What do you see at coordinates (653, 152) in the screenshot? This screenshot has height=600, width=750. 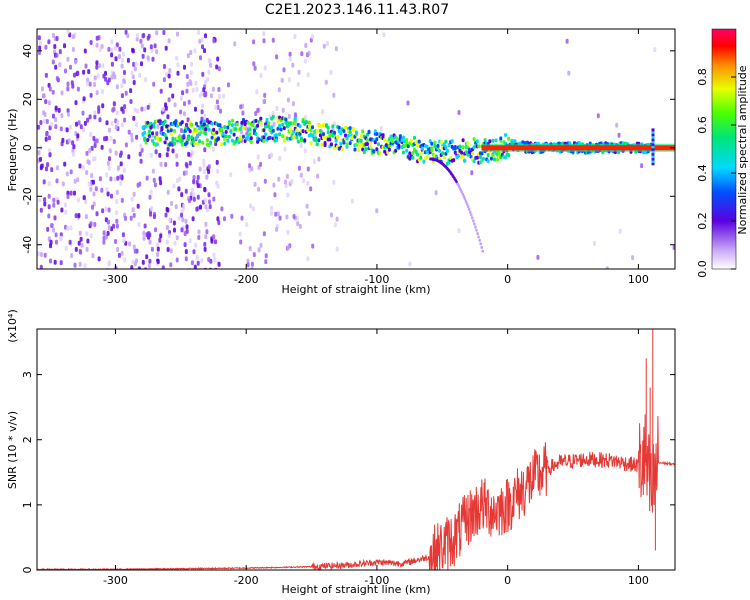 I see `signal-spike-cell` at bounding box center [653, 152].